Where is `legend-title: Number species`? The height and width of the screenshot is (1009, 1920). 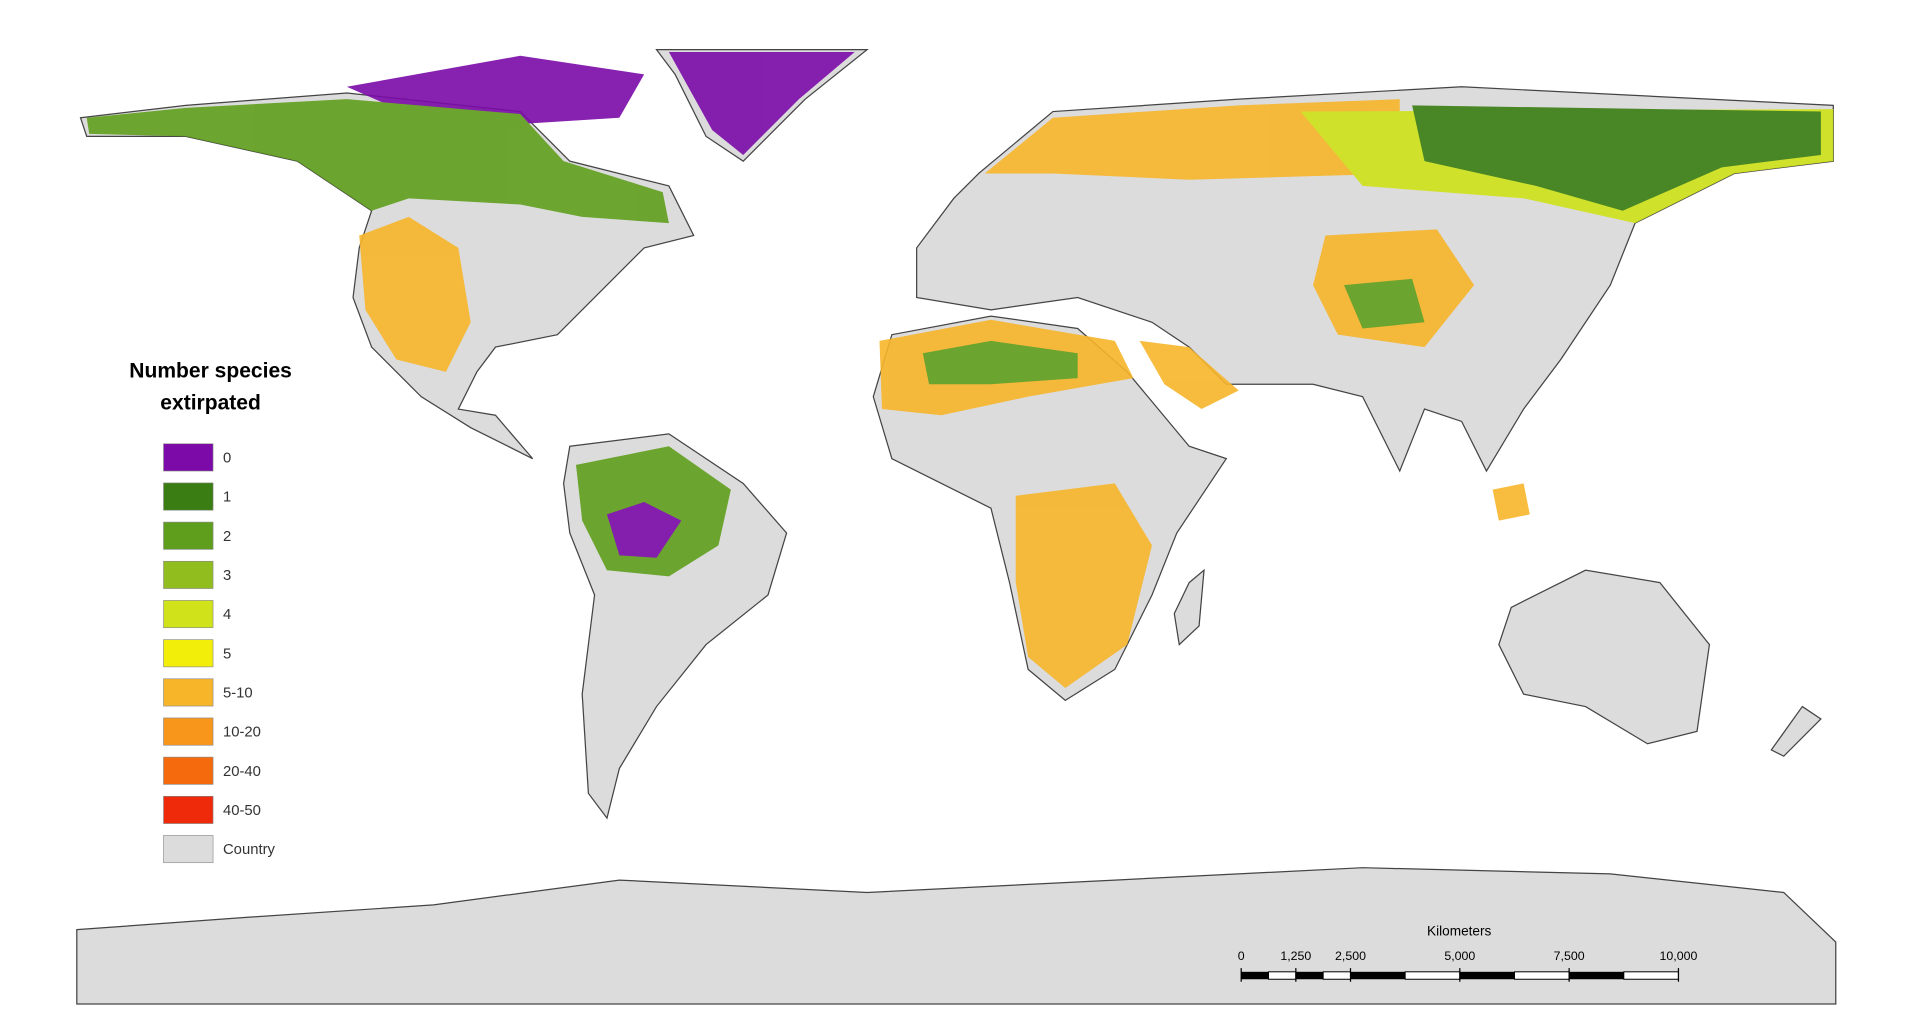 legend-title: Number species is located at coordinates (210, 370).